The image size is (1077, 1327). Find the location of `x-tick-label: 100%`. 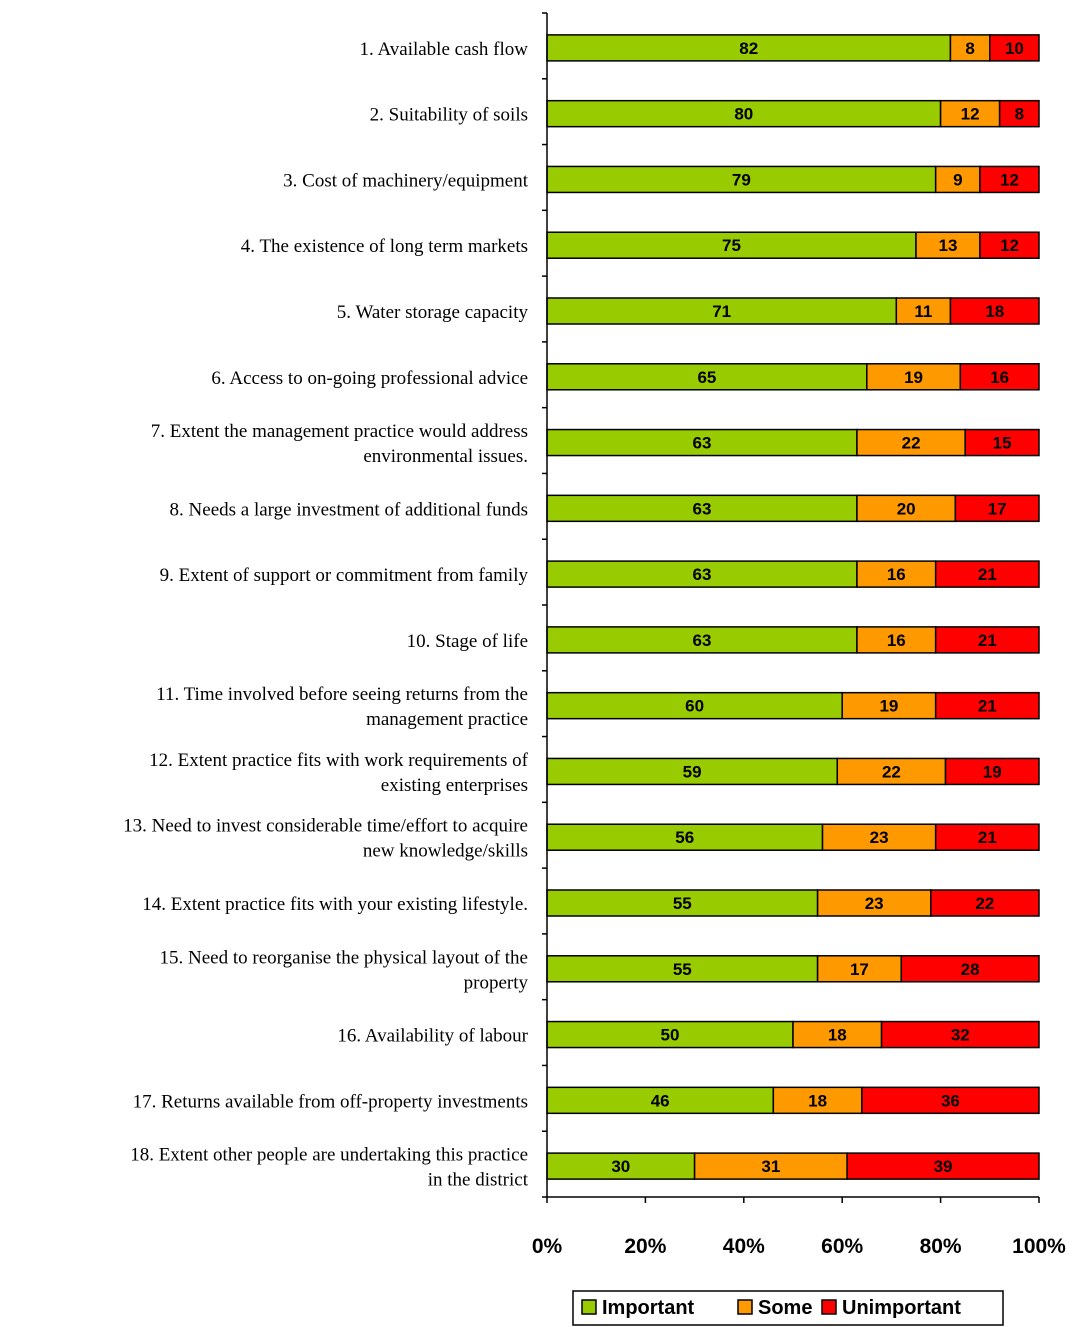

x-tick-label: 100% is located at coordinates (1039, 1246).